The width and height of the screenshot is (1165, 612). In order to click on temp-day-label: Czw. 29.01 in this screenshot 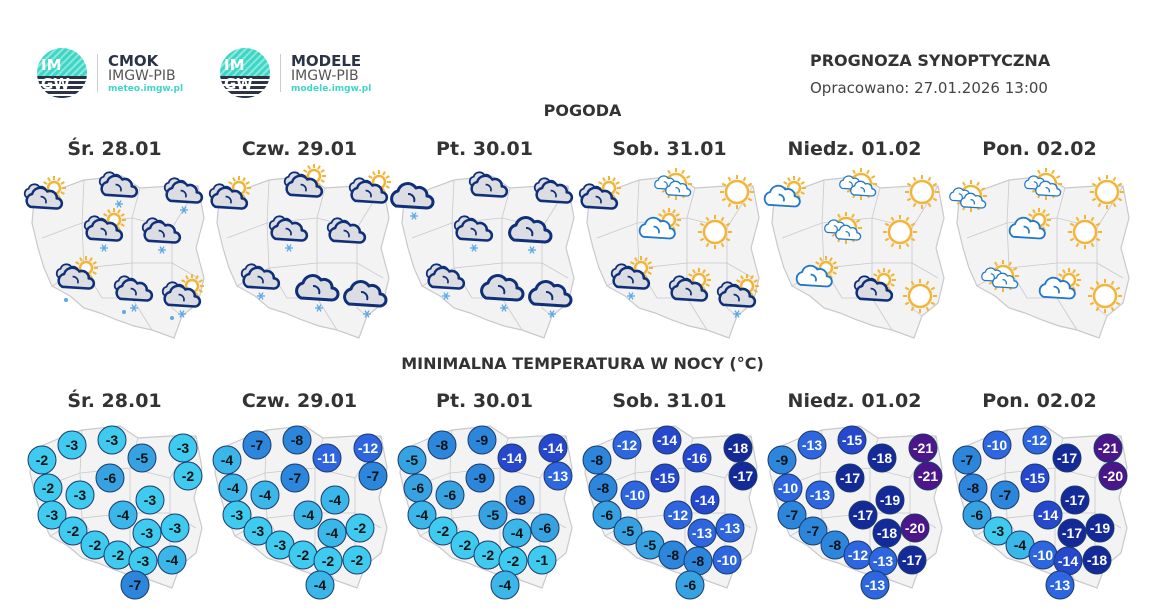, I will do `click(299, 401)`.